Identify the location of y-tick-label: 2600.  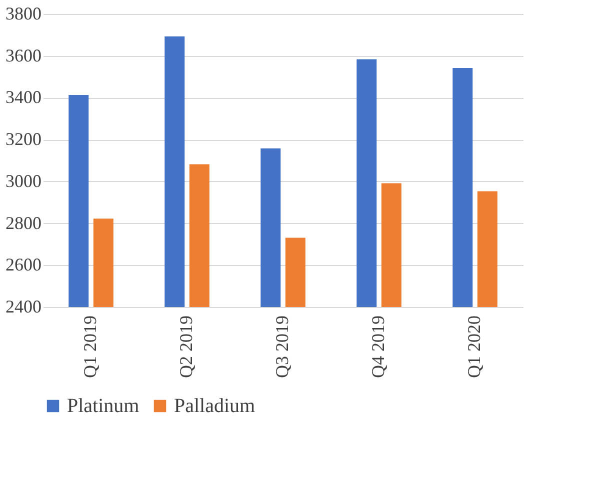
(24, 264).